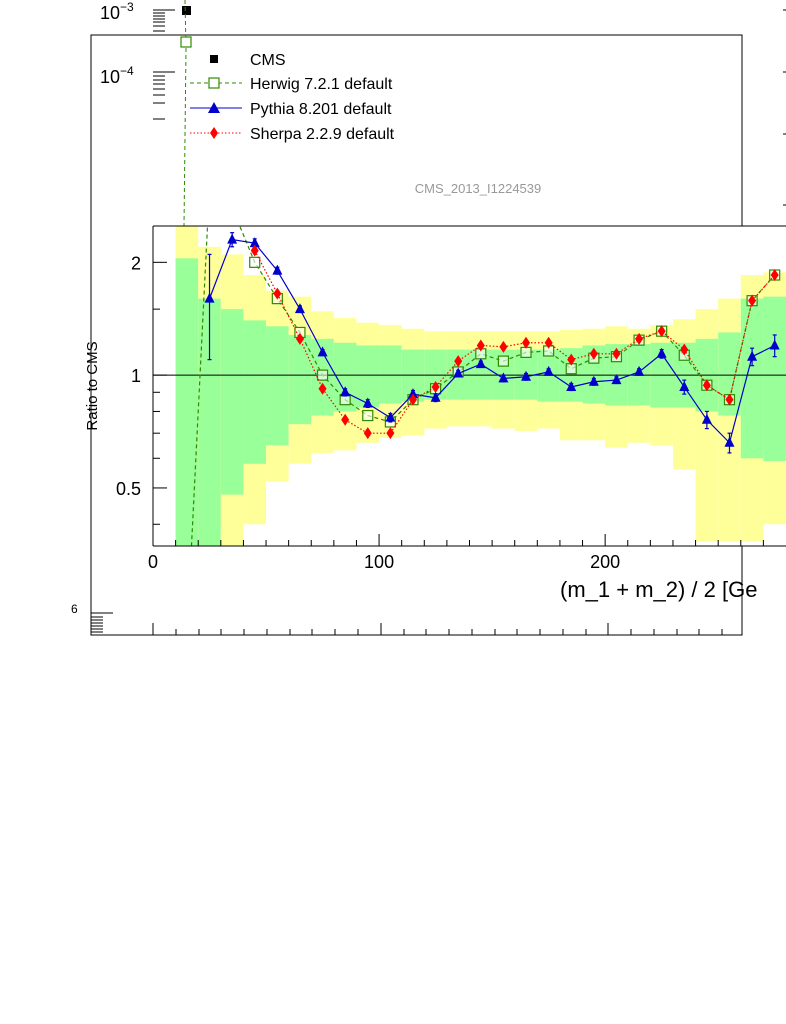  I want to click on legend-label-cms: CMS, so click(268, 60).